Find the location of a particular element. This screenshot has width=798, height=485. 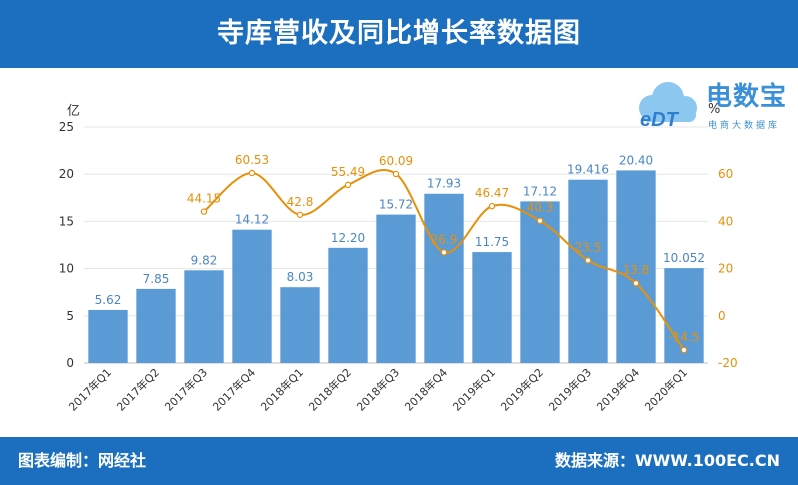

bar-value-label: 11.75 is located at coordinates (492, 242).